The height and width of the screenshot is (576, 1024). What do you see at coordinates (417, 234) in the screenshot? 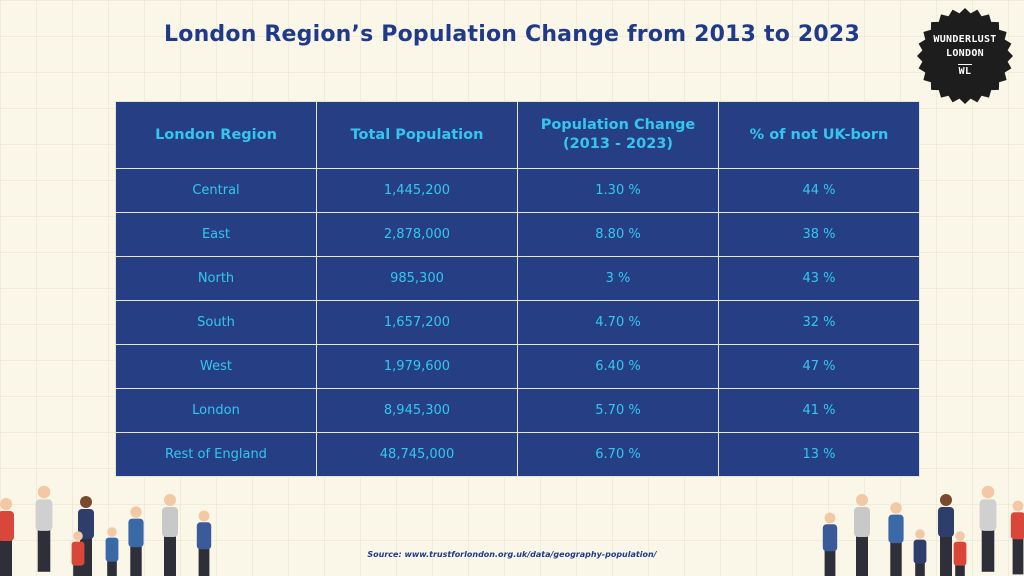
I see `total-population-cell: 2,878,000` at bounding box center [417, 234].